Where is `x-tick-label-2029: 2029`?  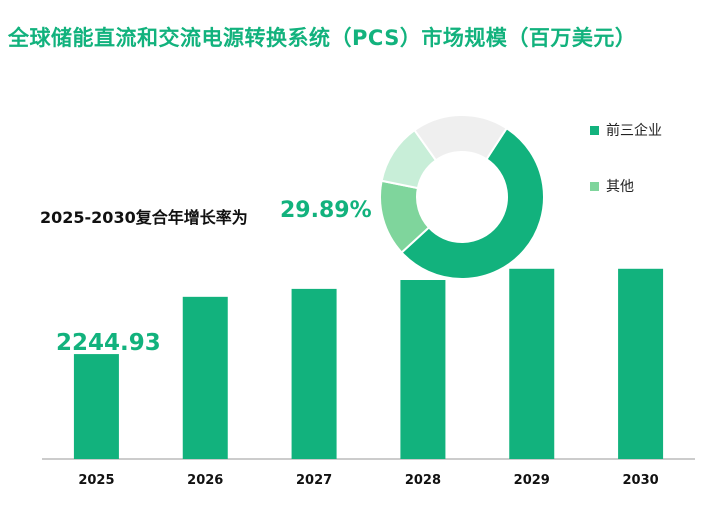
x-tick-label-2029: 2029 is located at coordinates (532, 480).